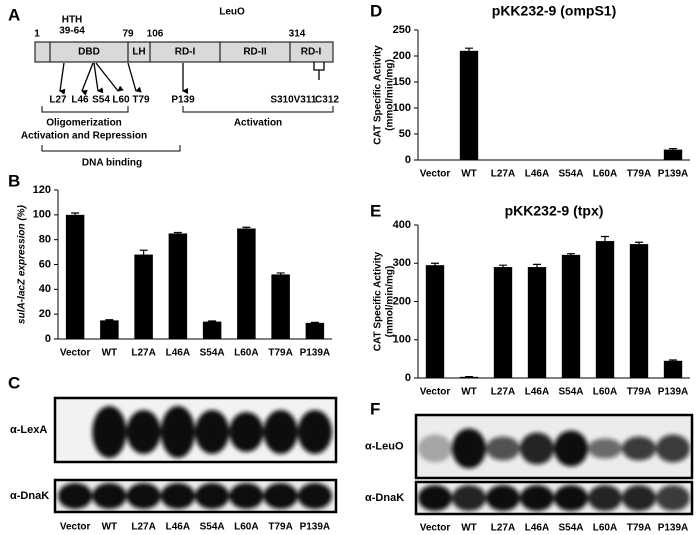 The image size is (700, 535). What do you see at coordinates (42, 190) in the screenshot?
I see `y-tick-label: 120` at bounding box center [42, 190].